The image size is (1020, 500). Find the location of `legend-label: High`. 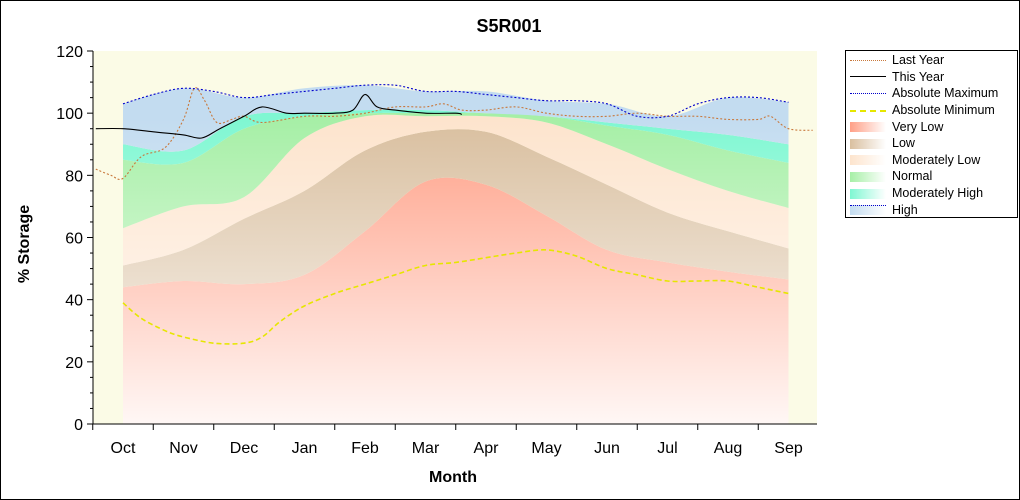

legend-label: High is located at coordinates (905, 209).